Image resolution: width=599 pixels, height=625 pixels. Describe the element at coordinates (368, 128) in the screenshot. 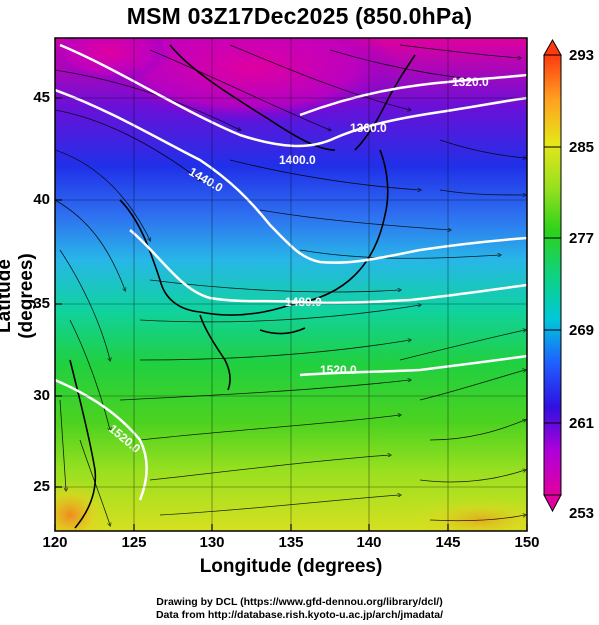

I see `contour-label: 1360.0` at that location.